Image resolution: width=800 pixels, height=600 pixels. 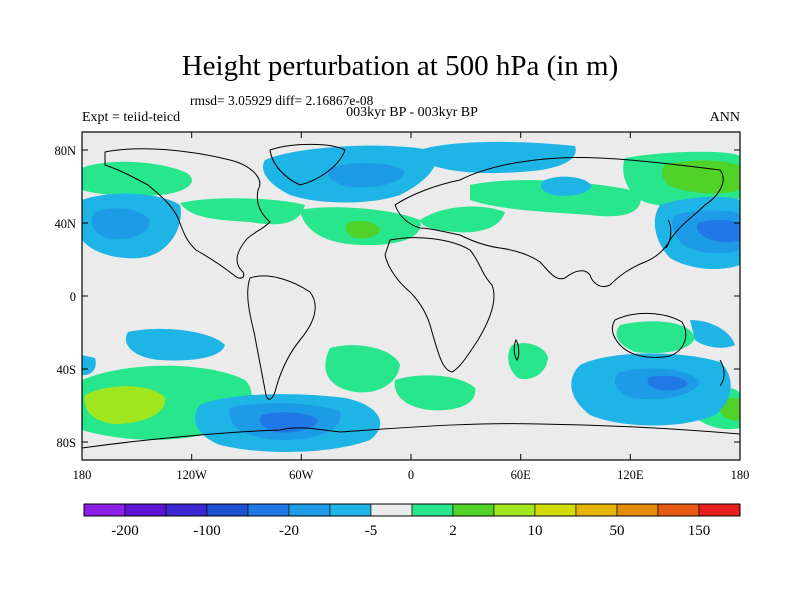 What do you see at coordinates (73, 297) in the screenshot?
I see `lat-tick-label: 0` at bounding box center [73, 297].